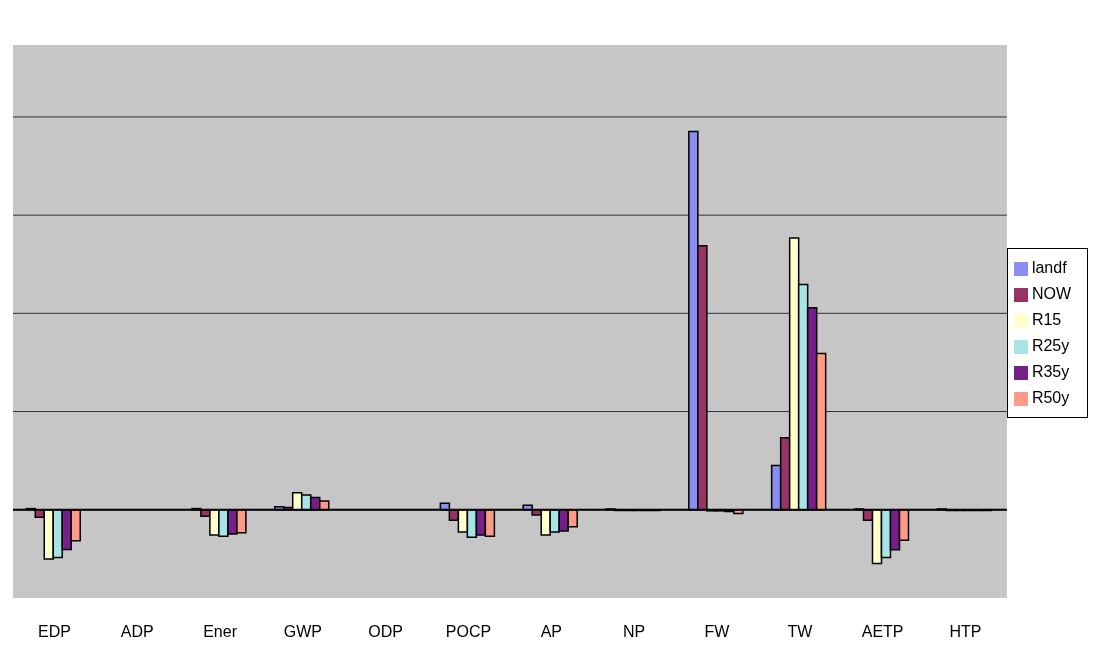  What do you see at coordinates (1051, 293) in the screenshot?
I see `legend-label: NOW` at bounding box center [1051, 293].